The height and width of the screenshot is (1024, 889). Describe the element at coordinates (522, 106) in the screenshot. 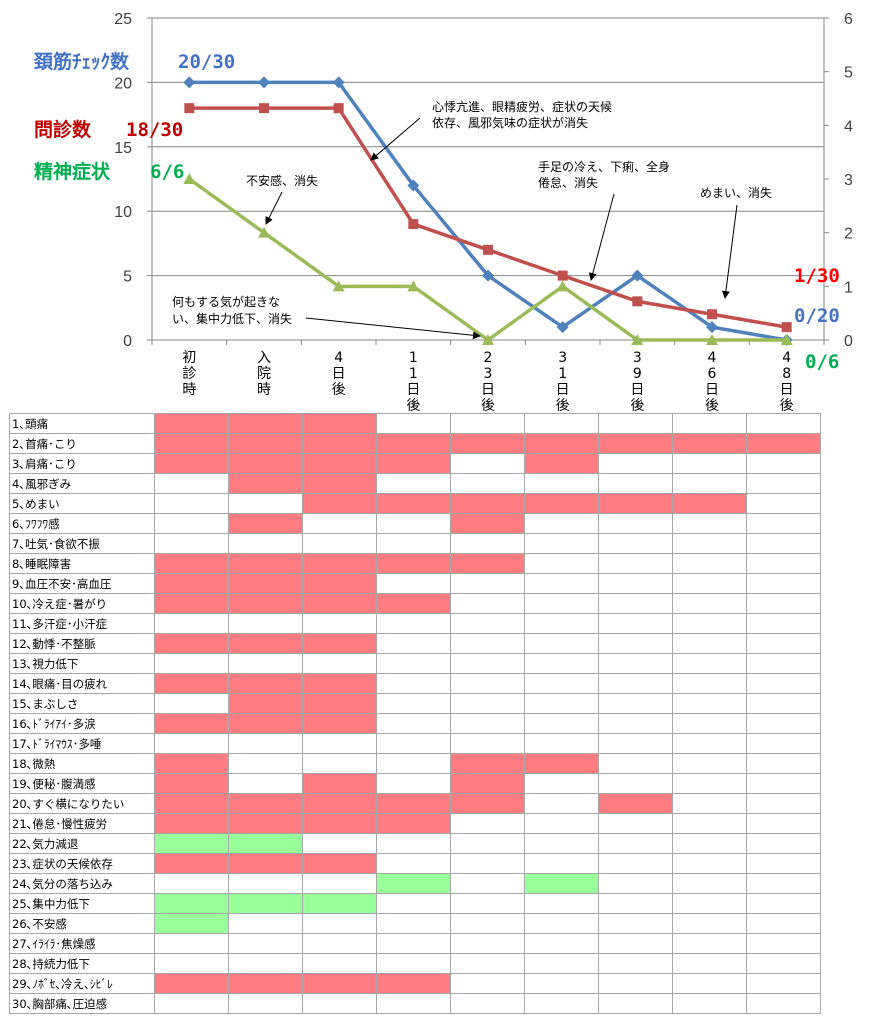

I see `annotation-text: 心悸亢進、眼精疲労、症状の天候` at that location.